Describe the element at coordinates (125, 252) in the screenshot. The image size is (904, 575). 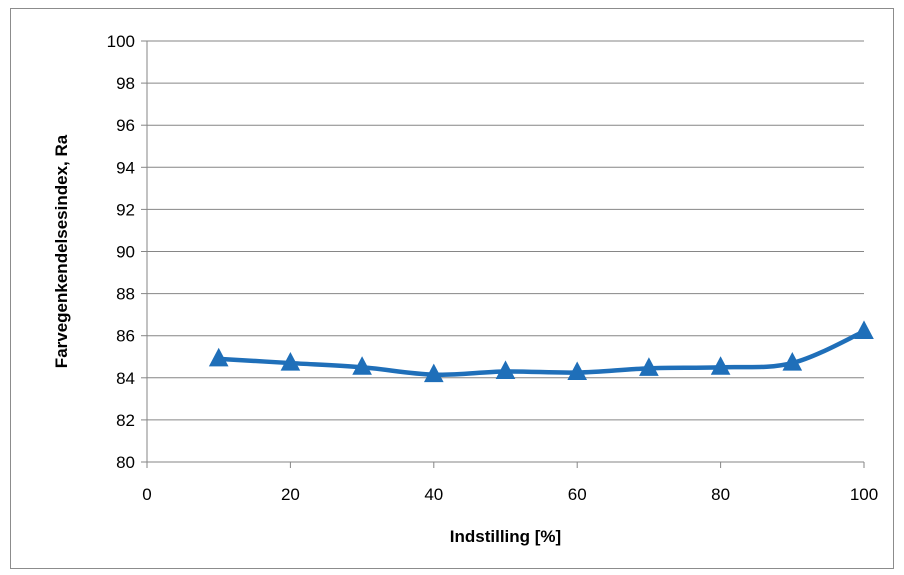
I see `y-tick-label: 90` at that location.